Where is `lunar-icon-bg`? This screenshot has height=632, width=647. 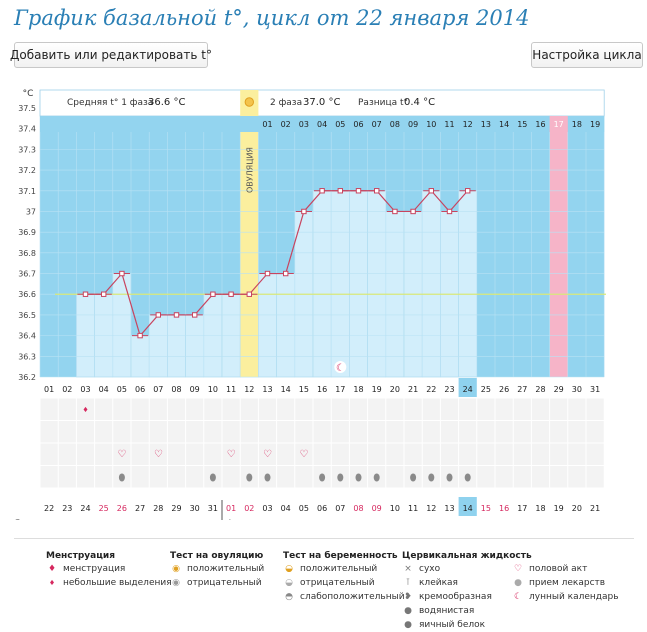
lunar-icon-bg is located at coordinates (340, 367).